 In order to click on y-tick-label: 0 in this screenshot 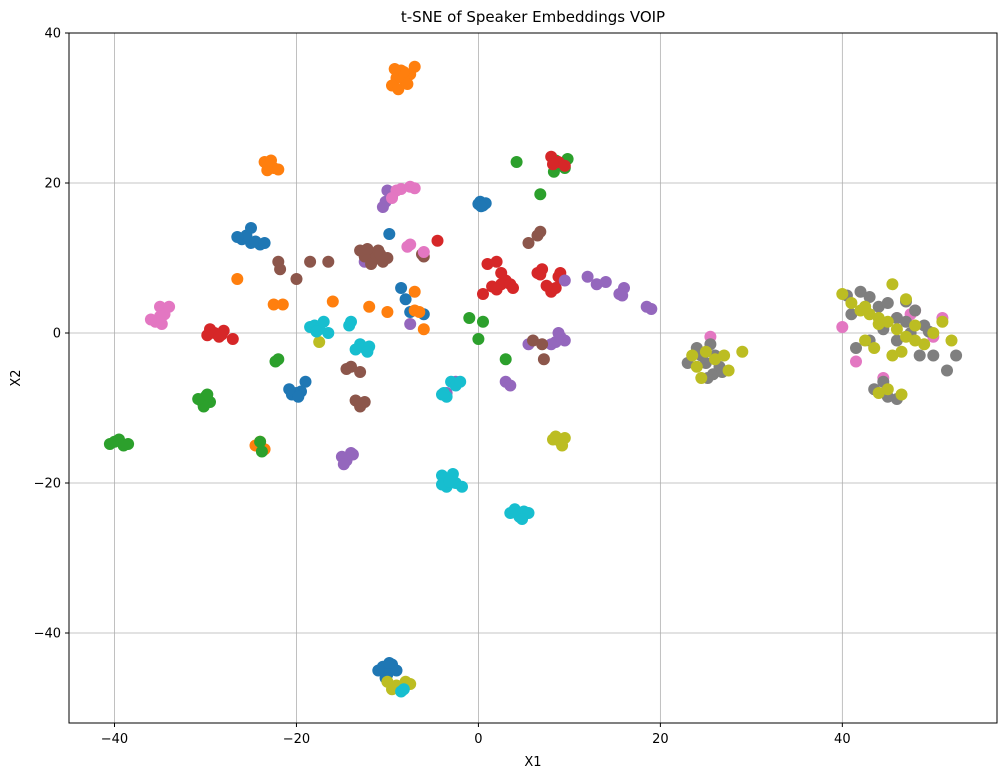, I will do `click(57, 334)`.